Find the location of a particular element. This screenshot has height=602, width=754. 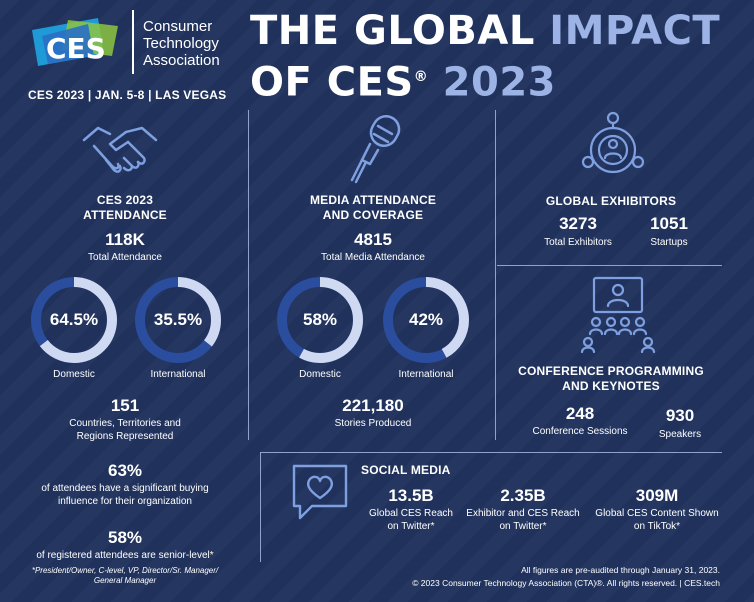

social-twitter-global-value: 13.5B is located at coordinates (411, 495).